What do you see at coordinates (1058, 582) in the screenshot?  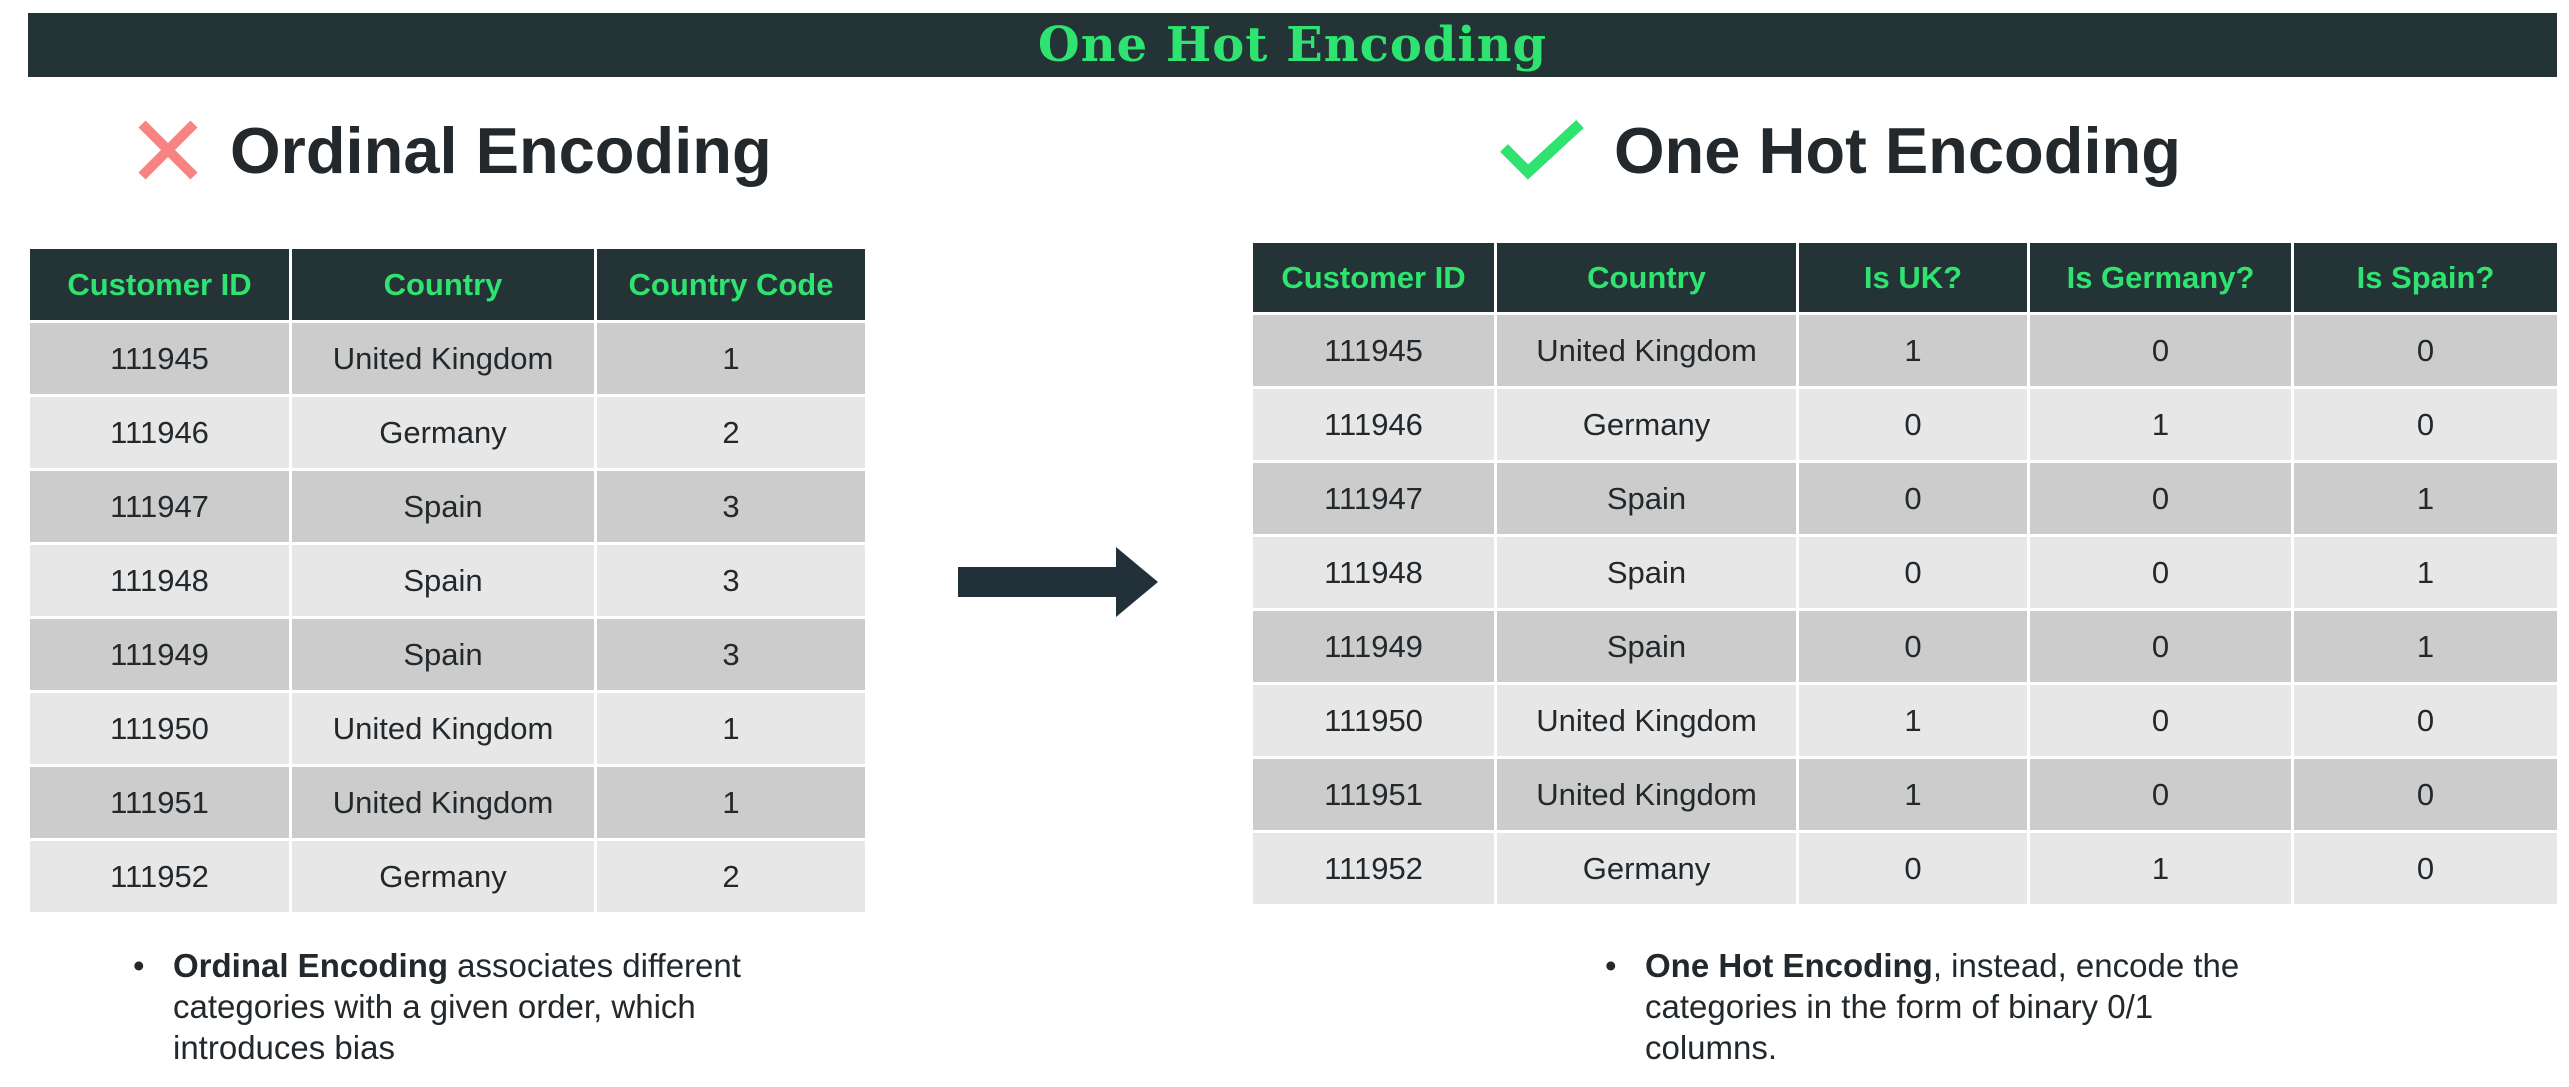 I see `right-arrow-icon` at bounding box center [1058, 582].